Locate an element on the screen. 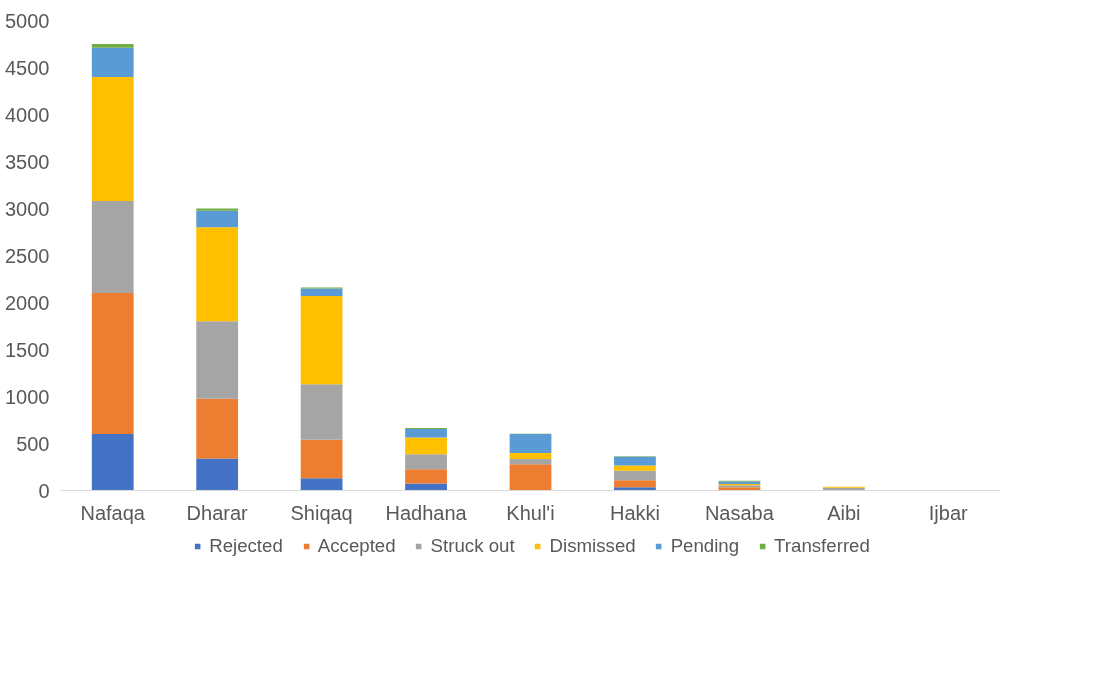  y-tick-label: 0 is located at coordinates (44, 490).